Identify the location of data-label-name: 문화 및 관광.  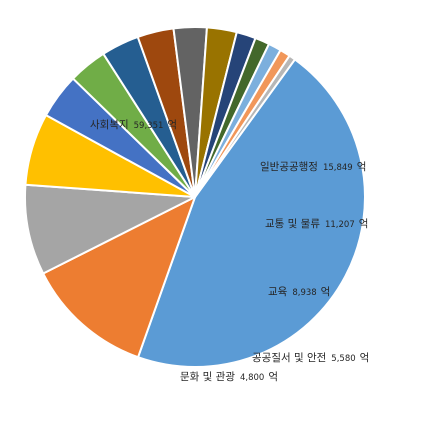
(207, 377).